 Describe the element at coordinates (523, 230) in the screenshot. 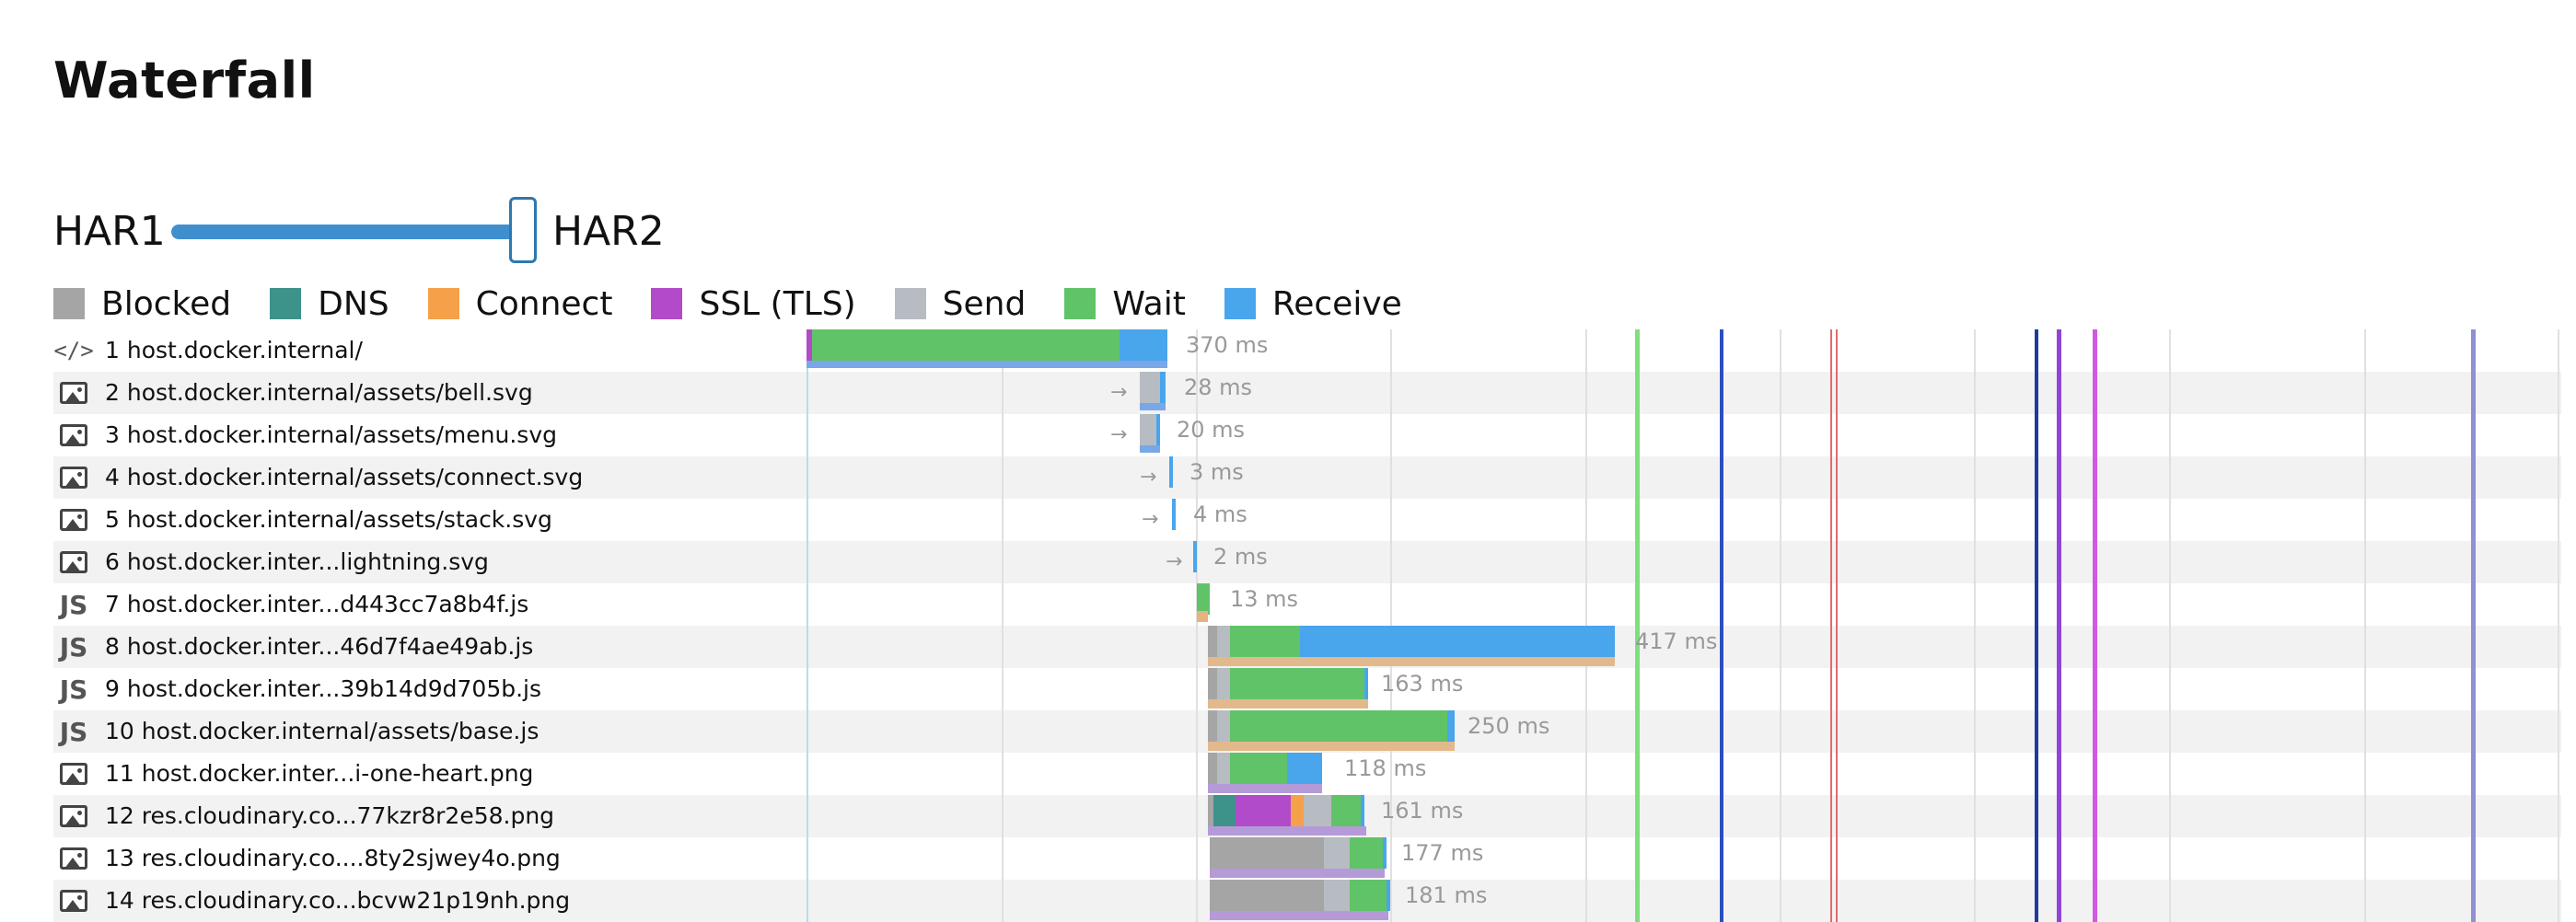

I see `har-slider-handle` at that location.